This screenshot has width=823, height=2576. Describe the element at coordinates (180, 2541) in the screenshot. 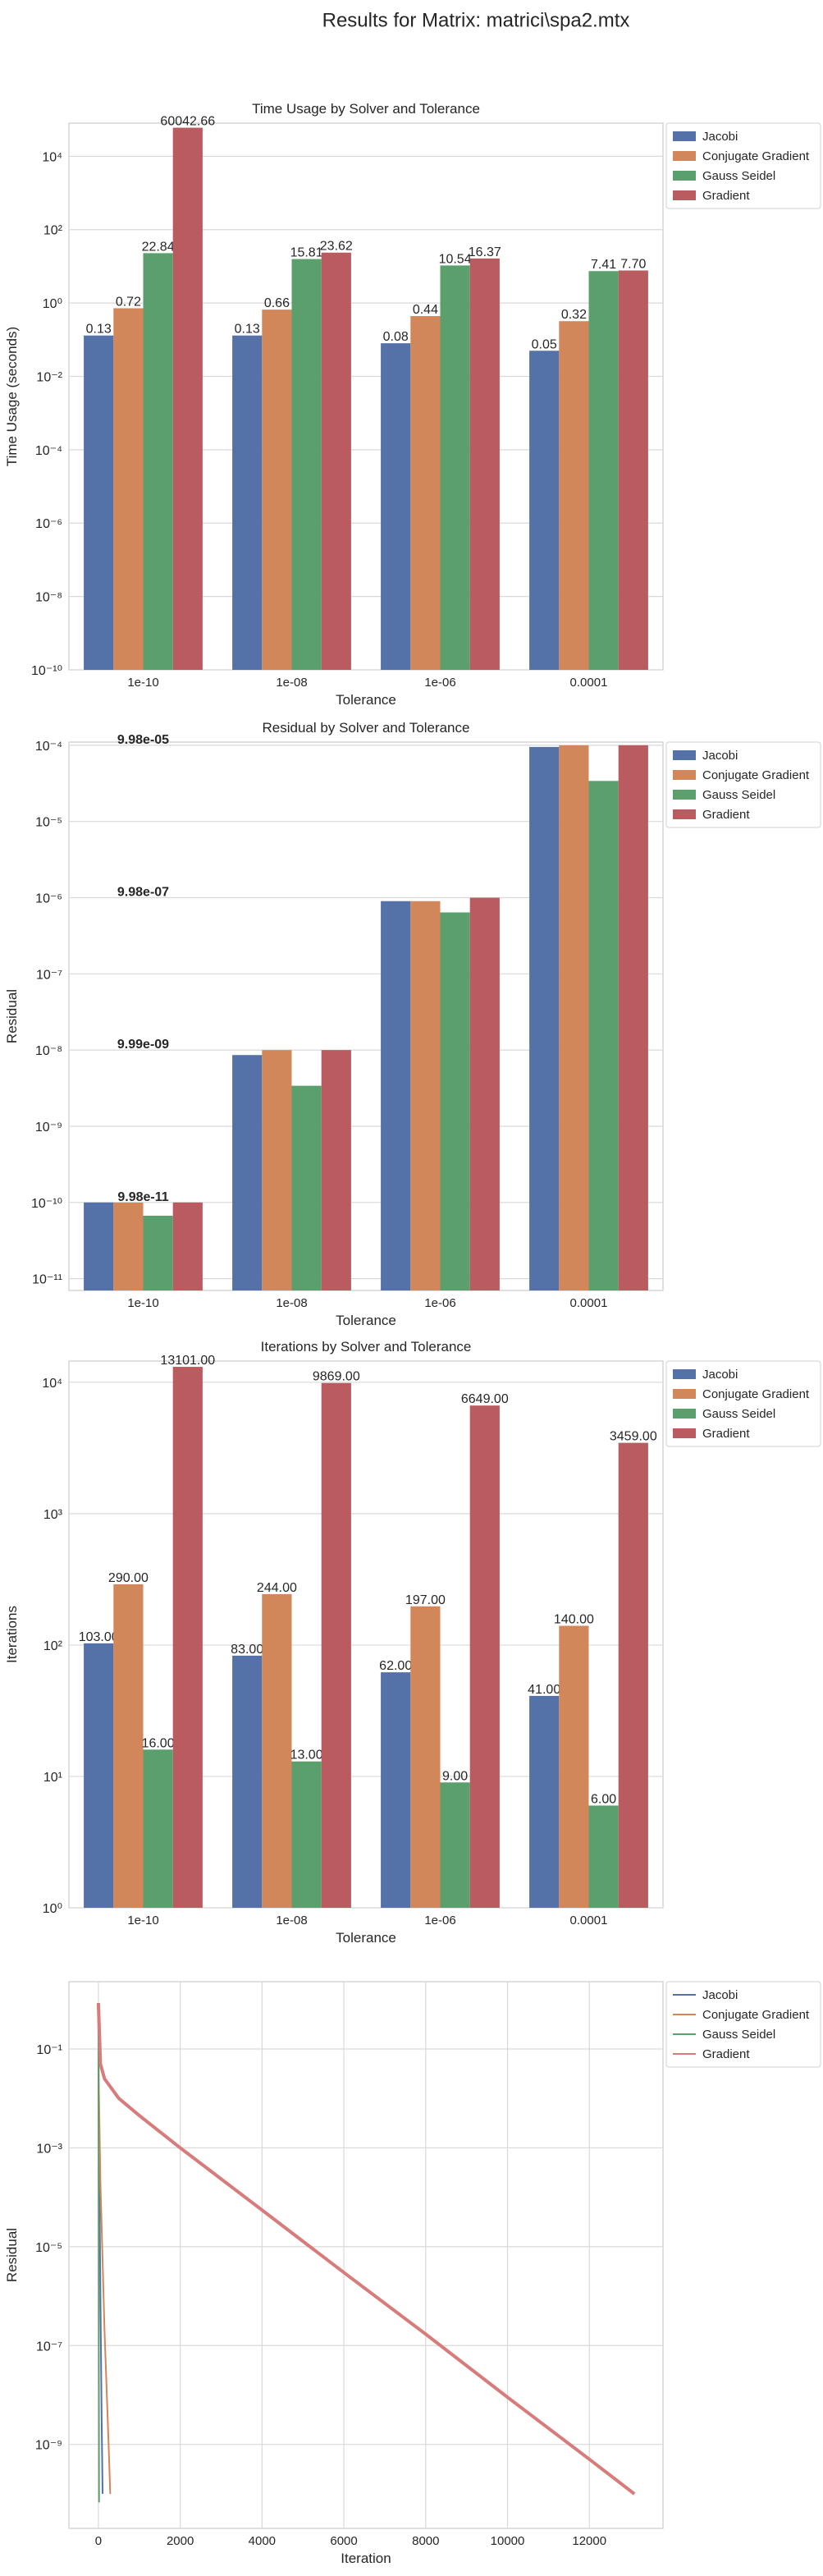

I see `x-tick-label: 2000` at that location.